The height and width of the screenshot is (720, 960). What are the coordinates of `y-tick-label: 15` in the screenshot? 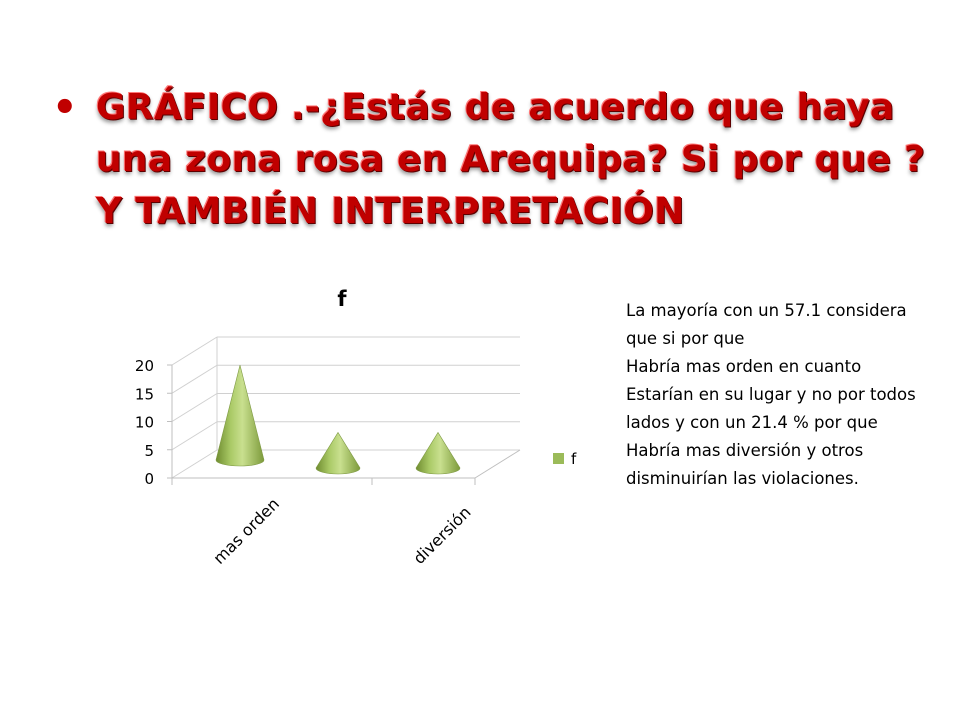 It's located at (144, 394).